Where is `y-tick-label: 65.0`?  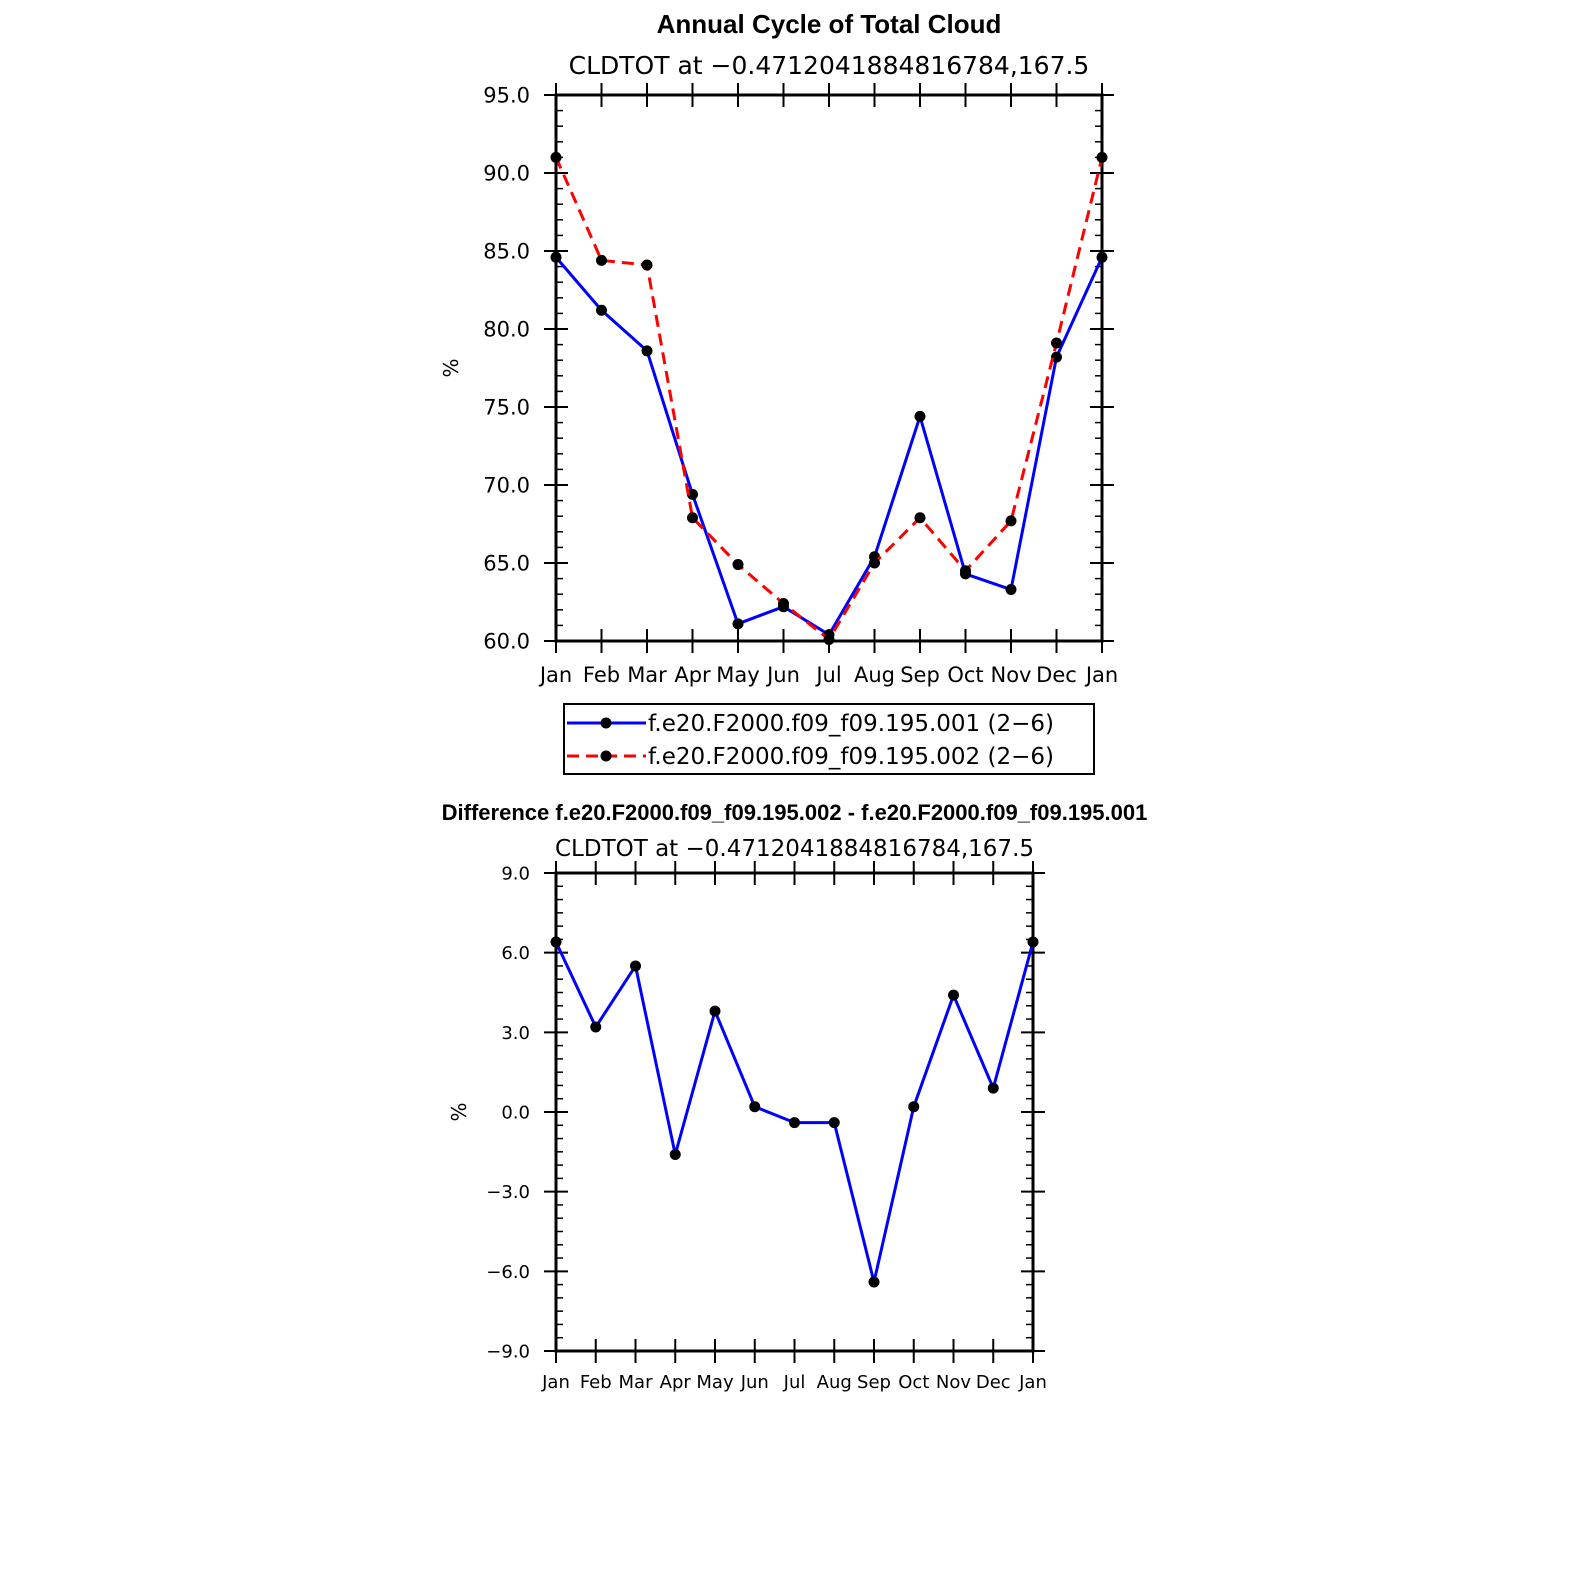 y-tick-label: 65.0 is located at coordinates (506, 564).